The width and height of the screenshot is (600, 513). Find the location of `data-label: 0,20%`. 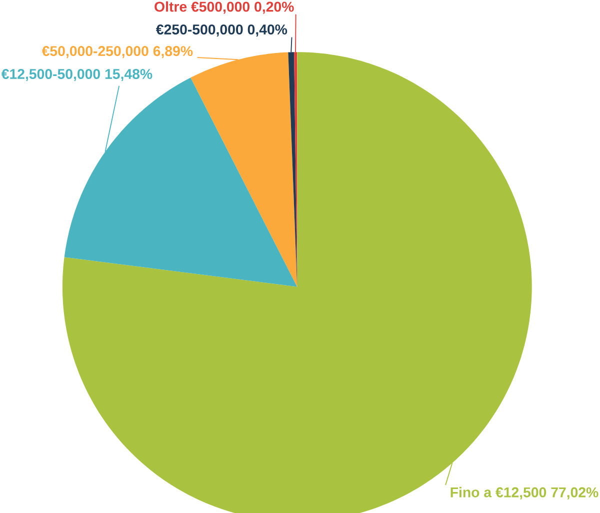

data-label: 0,20% is located at coordinates (274, 8).